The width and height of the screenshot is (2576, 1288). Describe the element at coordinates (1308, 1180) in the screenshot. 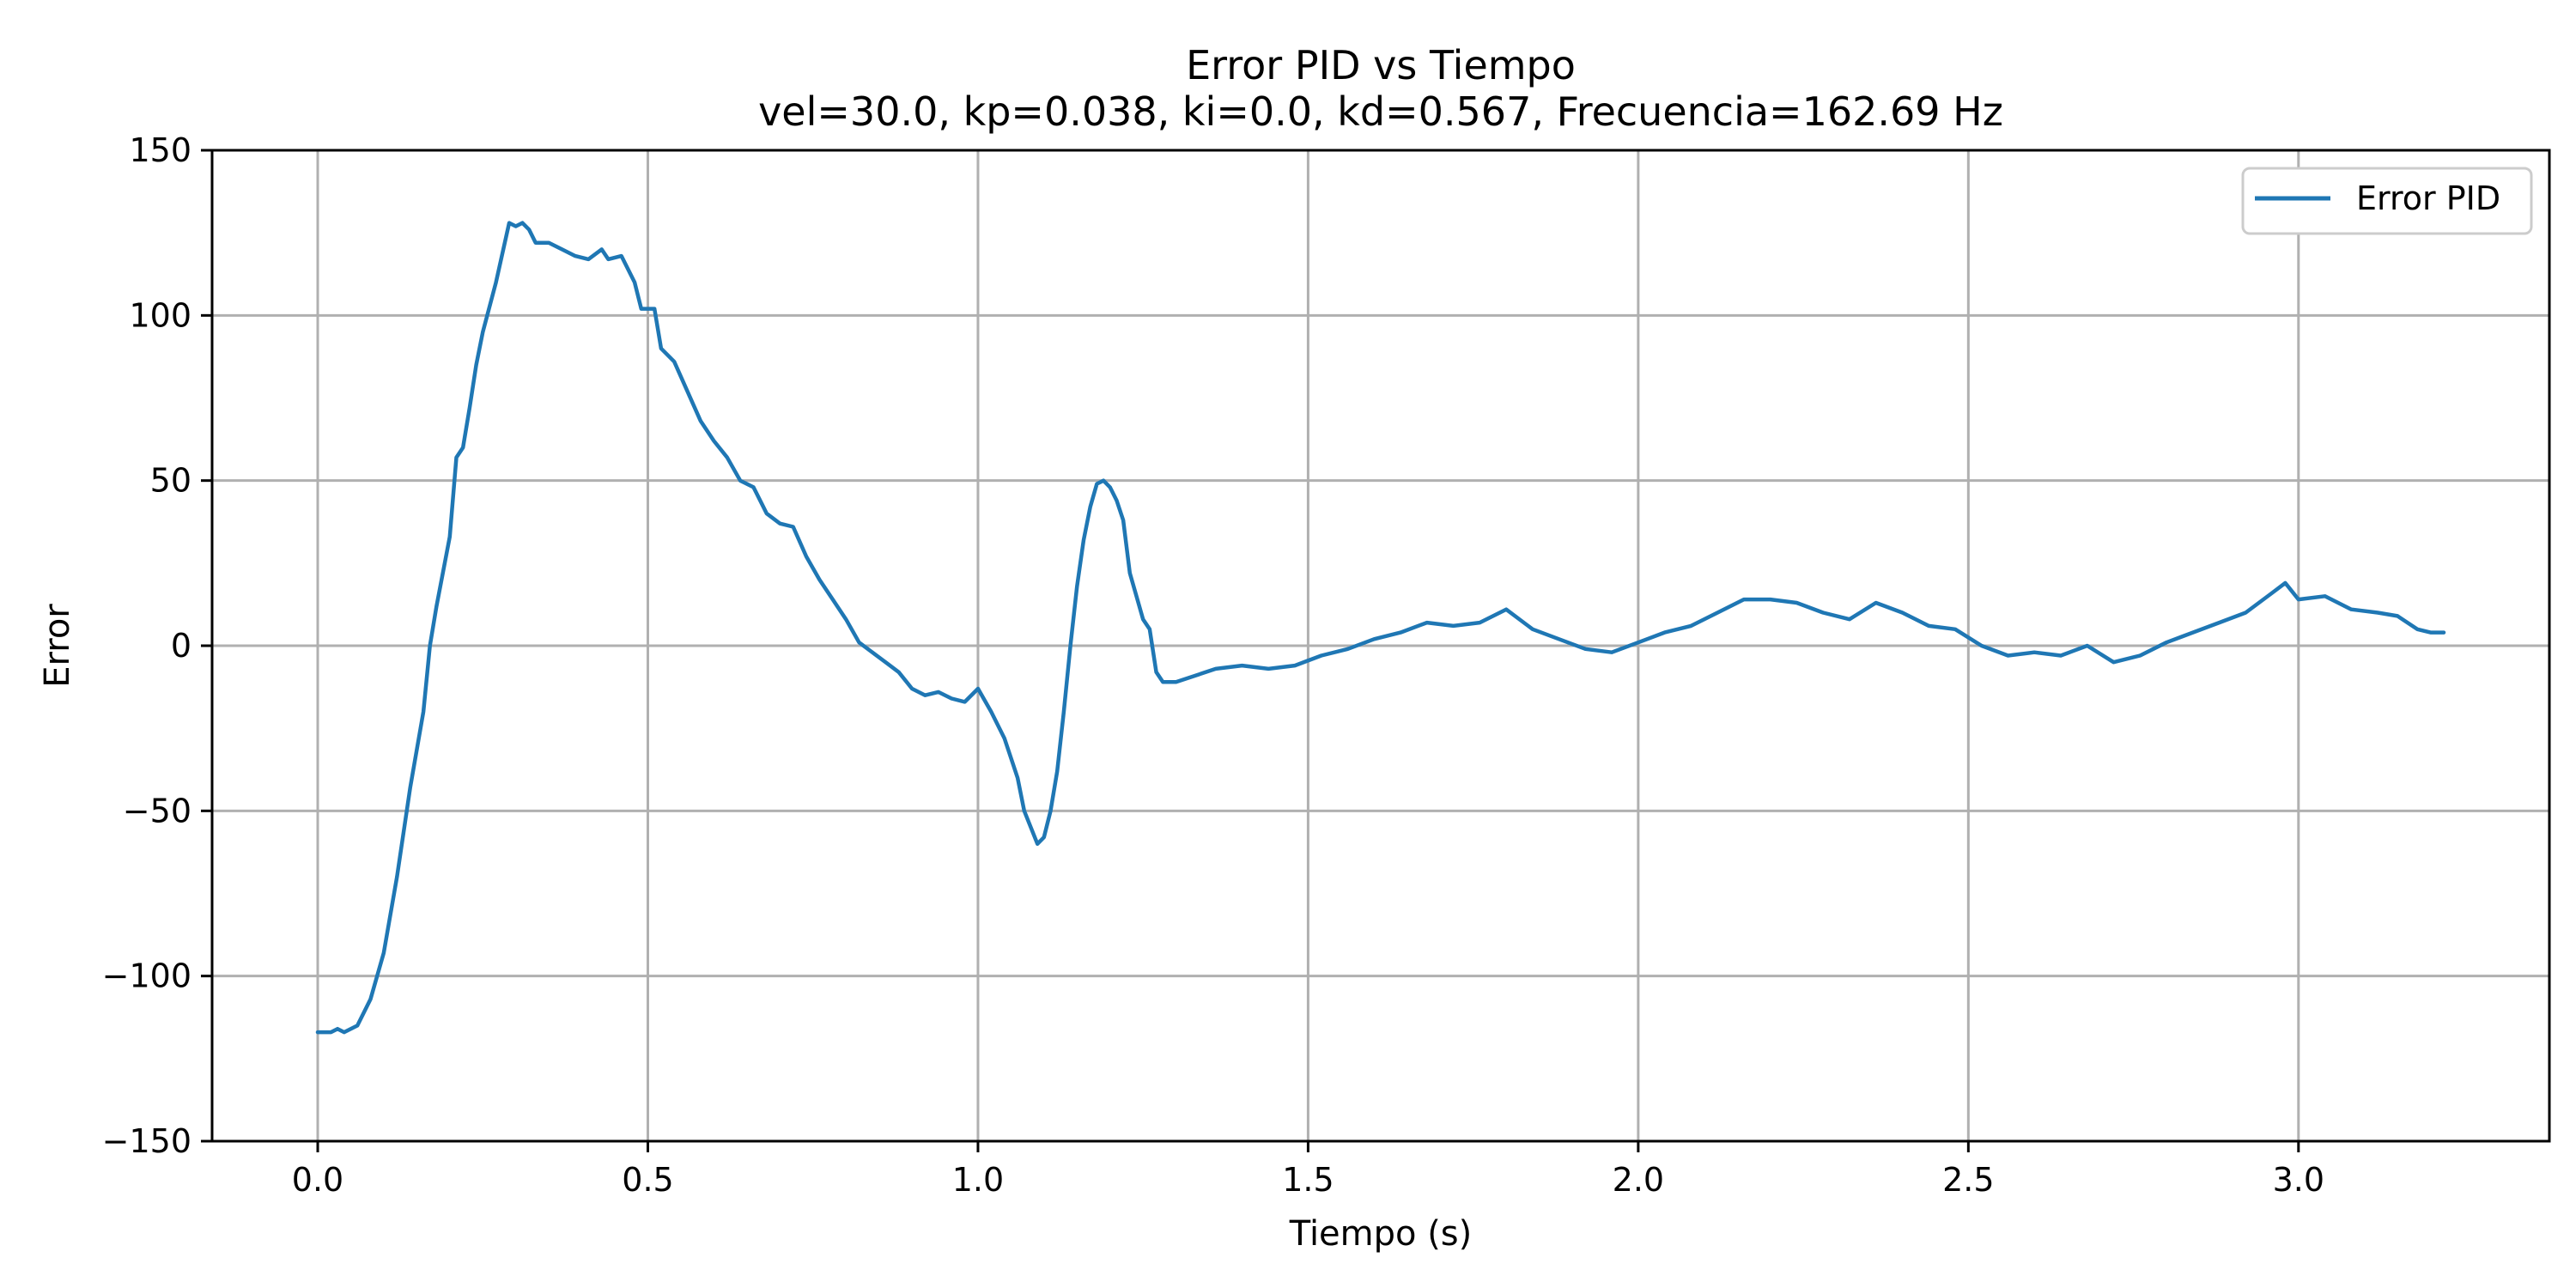

I see `x-tick-label: 1.5` at that location.